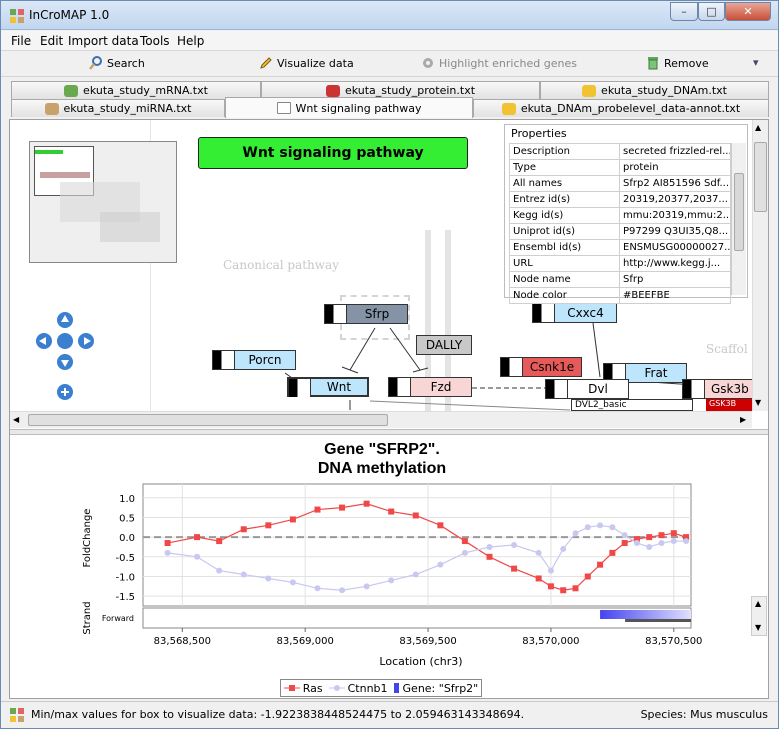 This screenshot has height=729, width=779. Describe the element at coordinates (52, 41) in the screenshot. I see `menu-edit: Edit` at that location.